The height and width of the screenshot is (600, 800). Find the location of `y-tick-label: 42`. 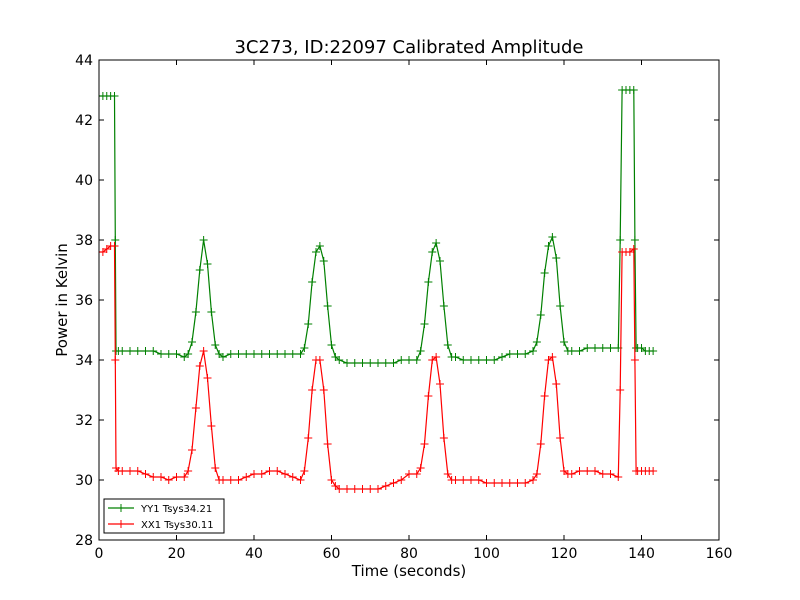

y-tick-label: 42 is located at coordinates (84, 121).